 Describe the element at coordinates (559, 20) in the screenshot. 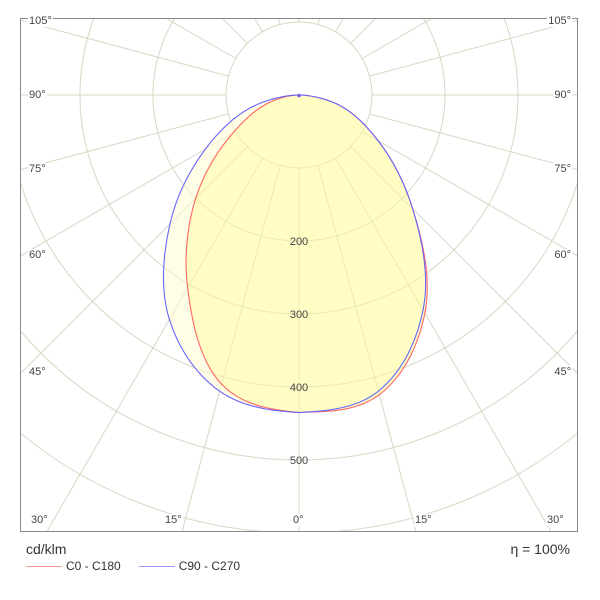

I see `angle-label-right: 105°` at that location.